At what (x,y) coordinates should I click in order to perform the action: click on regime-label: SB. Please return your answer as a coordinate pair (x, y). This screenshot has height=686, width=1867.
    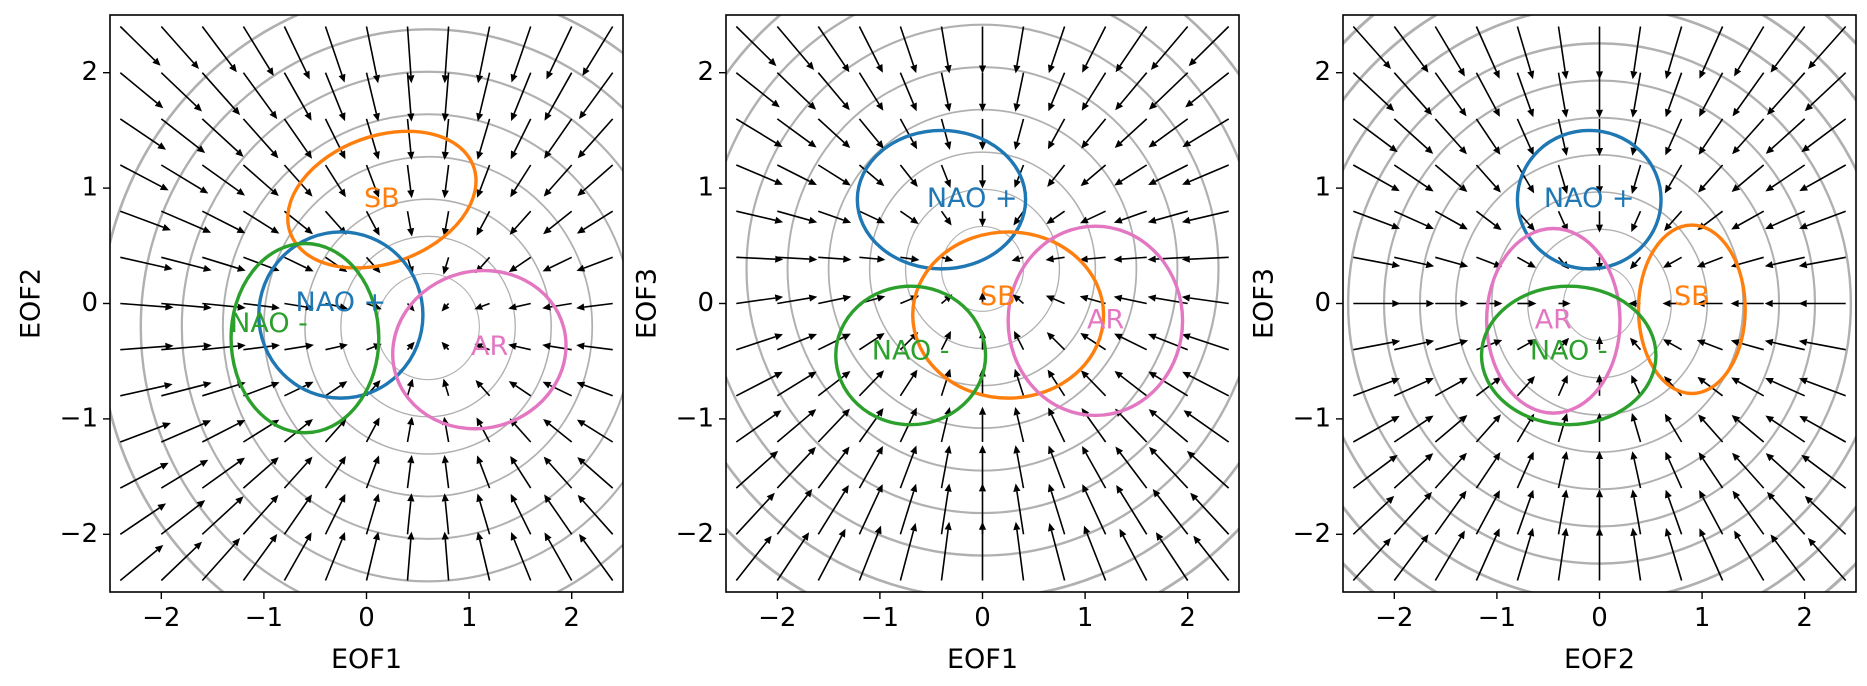
    Looking at the image, I should click on (382, 198).